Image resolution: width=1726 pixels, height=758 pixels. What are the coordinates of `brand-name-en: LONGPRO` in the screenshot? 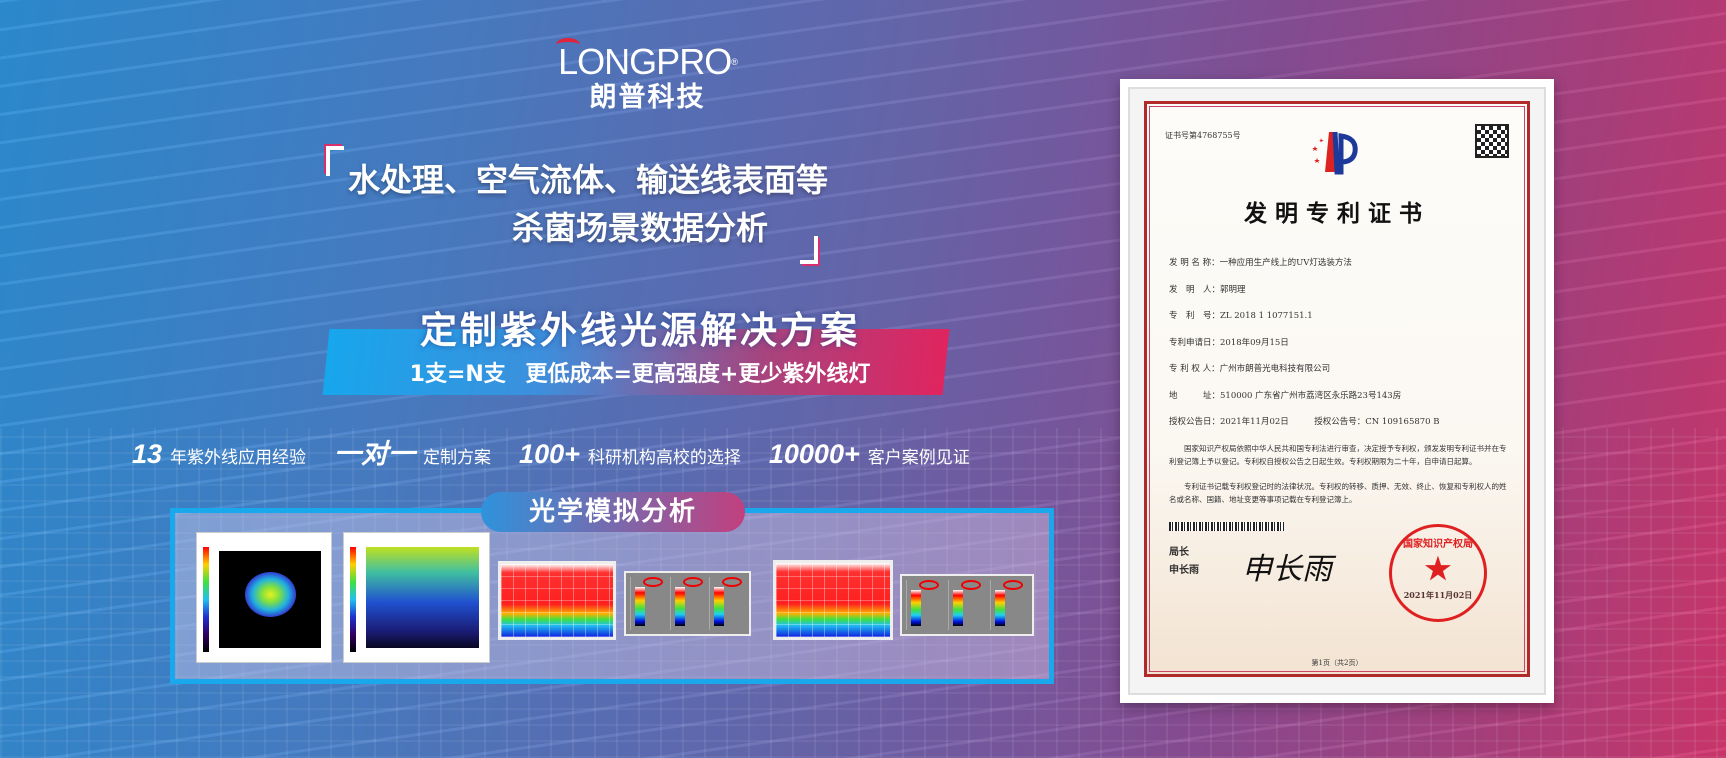 It's located at (645, 61).